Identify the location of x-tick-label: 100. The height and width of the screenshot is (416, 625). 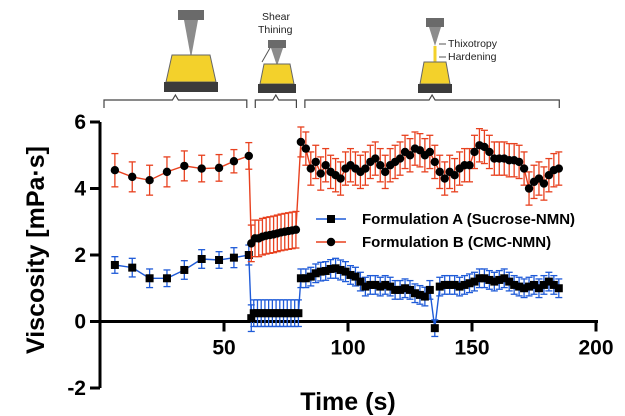
(347, 348).